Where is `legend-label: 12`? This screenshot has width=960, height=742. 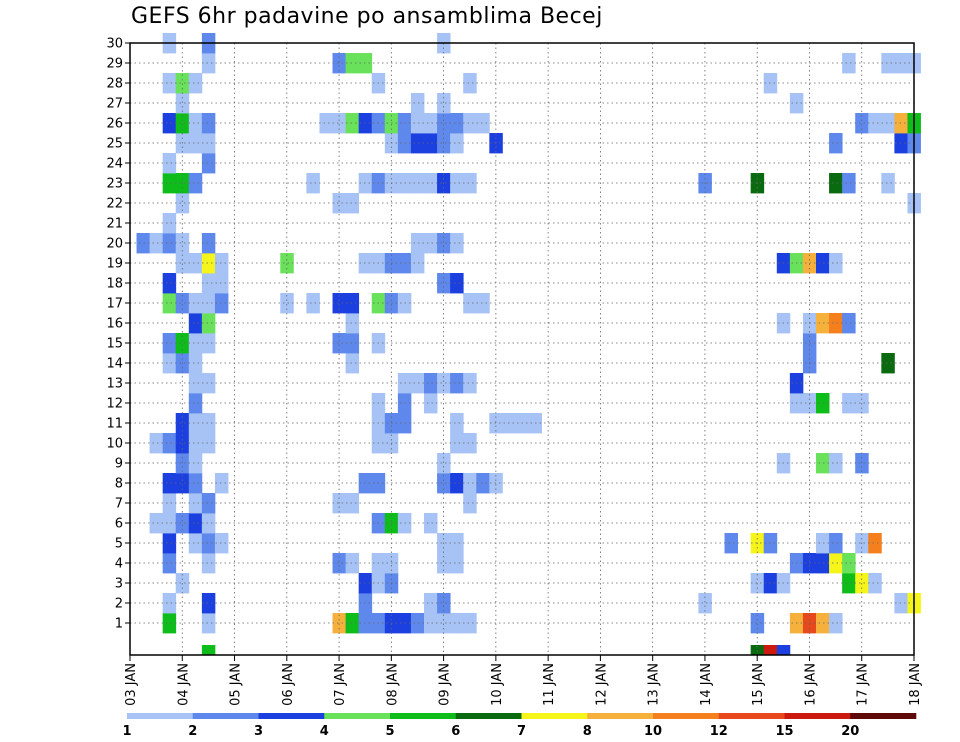 legend-label: 12 is located at coordinates (719, 731).